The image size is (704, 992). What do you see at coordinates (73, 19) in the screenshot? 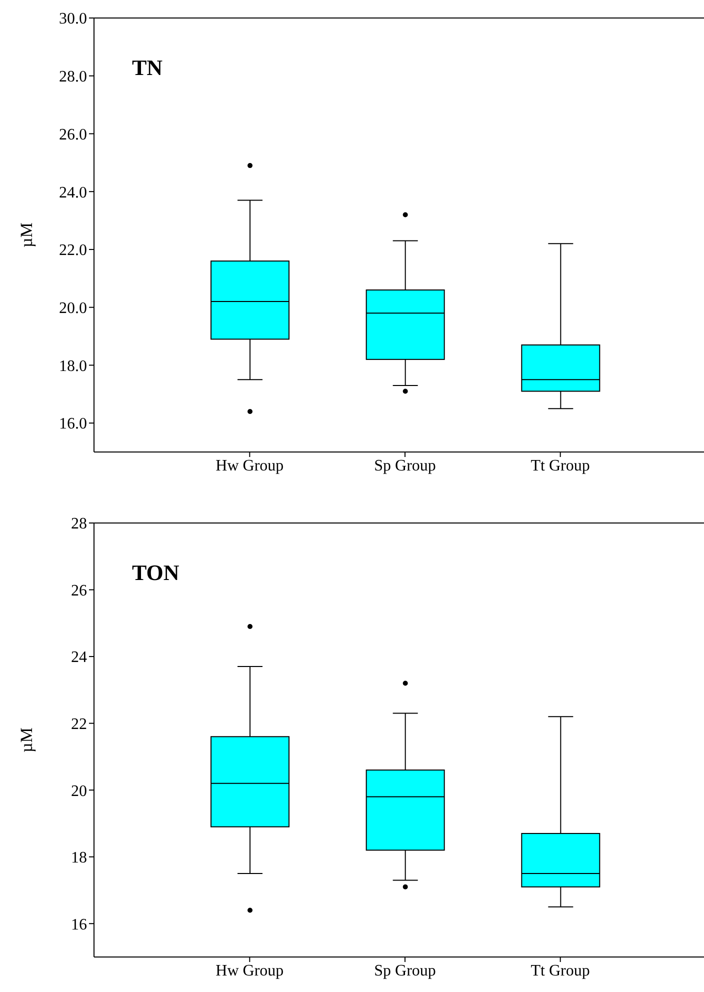
I see `y-tick-label: 30.0` at bounding box center [73, 19].